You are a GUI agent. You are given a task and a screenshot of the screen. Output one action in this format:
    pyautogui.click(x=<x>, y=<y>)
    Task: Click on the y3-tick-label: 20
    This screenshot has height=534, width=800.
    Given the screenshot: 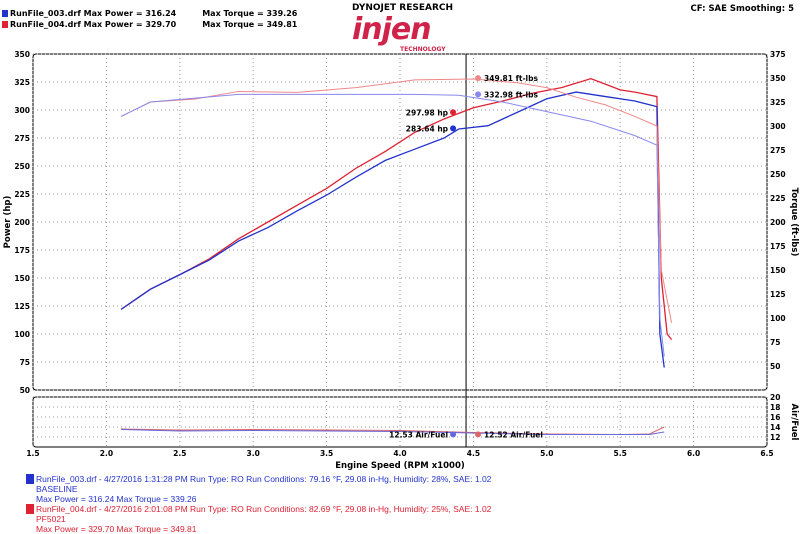 What is the action you would take?
    pyautogui.click(x=775, y=397)
    